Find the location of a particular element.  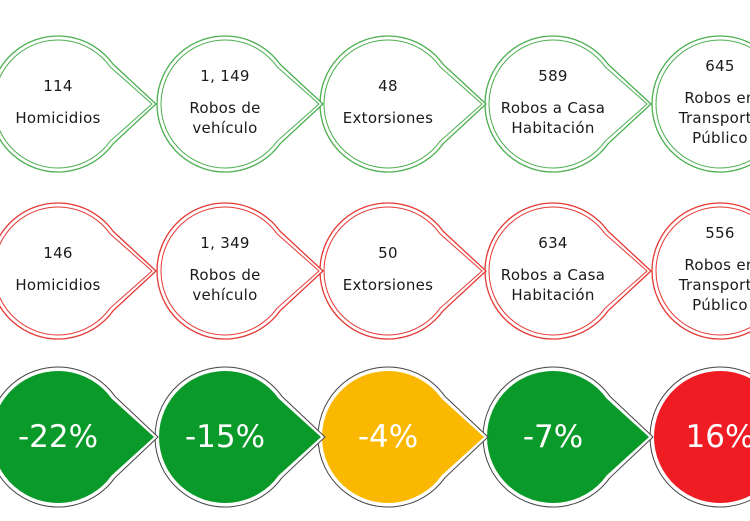

row1-value-2: 1, 149 is located at coordinates (225, 76).